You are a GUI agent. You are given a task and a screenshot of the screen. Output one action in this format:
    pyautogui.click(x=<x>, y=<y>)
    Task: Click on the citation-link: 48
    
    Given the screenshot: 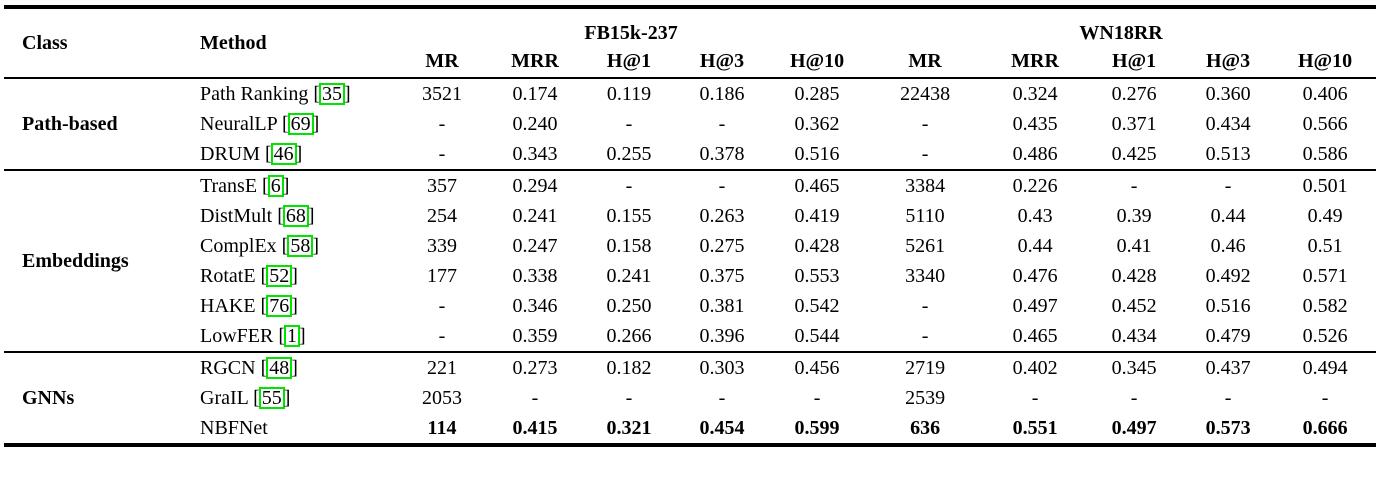 What is the action you would take?
    pyautogui.click(x=279, y=367)
    